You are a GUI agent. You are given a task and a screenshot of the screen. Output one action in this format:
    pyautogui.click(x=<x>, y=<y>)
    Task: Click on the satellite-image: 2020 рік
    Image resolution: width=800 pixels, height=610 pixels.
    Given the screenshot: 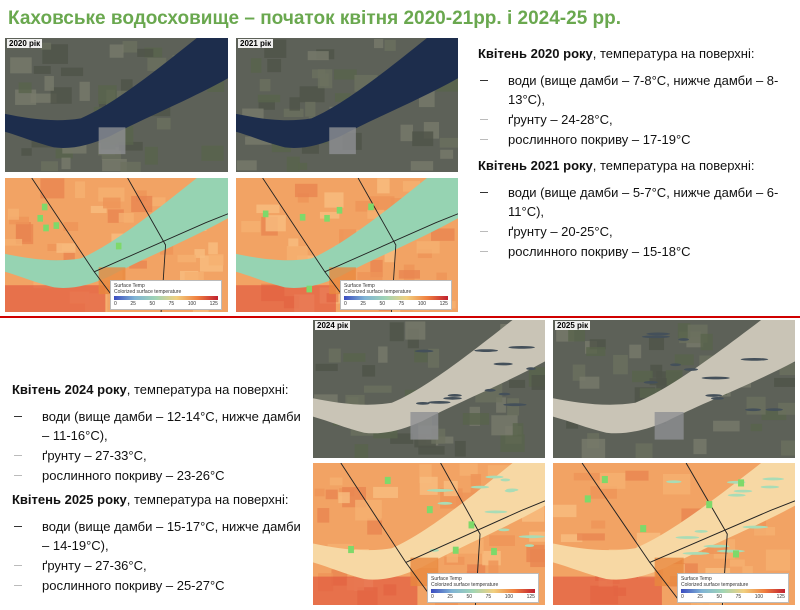 What is the action you would take?
    pyautogui.click(x=116, y=105)
    